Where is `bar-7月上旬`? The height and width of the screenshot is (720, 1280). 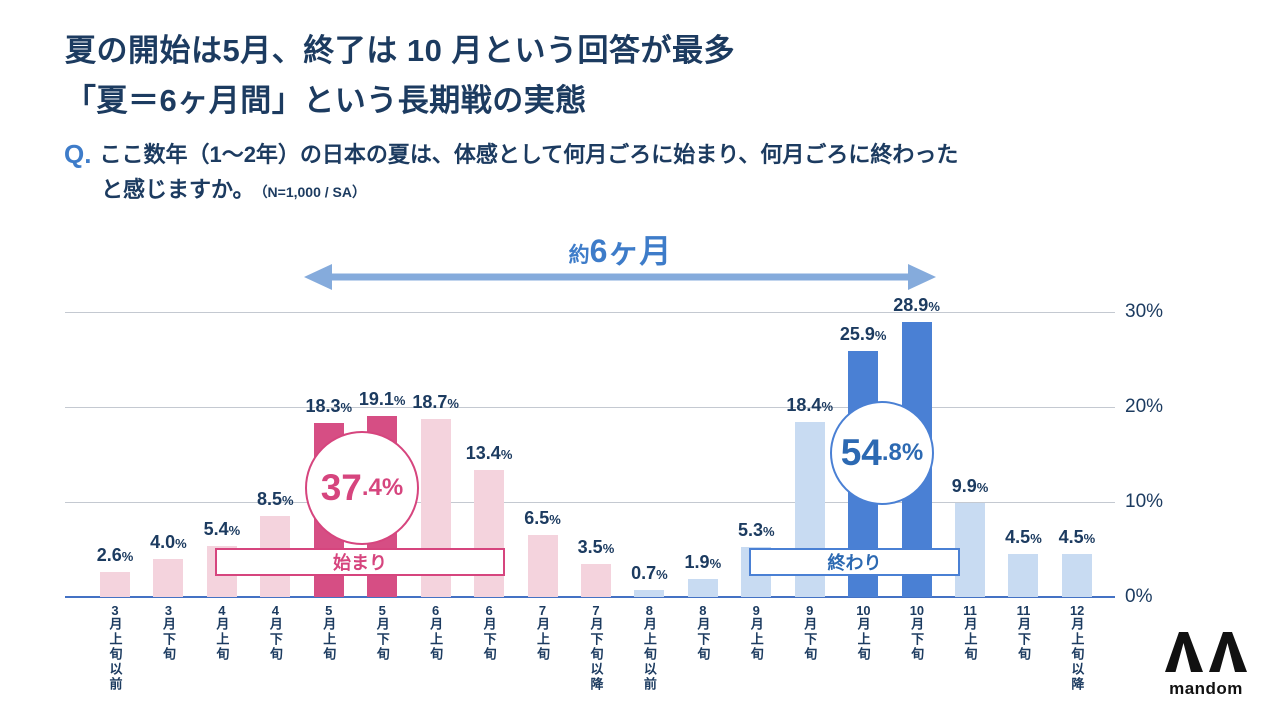 bar-7月上旬 is located at coordinates (542, 566).